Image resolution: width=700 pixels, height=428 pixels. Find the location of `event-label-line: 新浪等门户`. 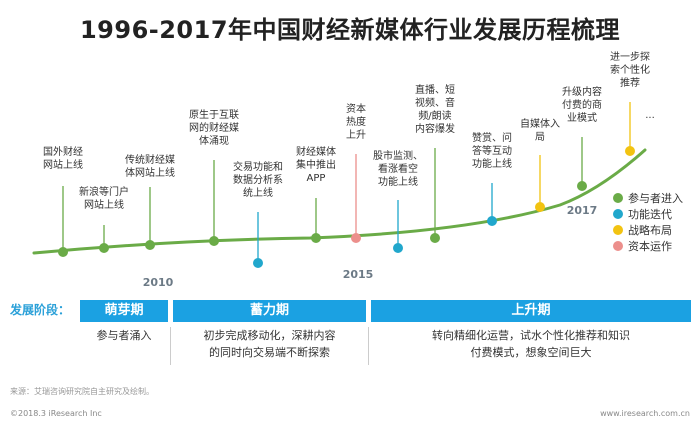

event-label-line: 新浪等门户 is located at coordinates (104, 191).